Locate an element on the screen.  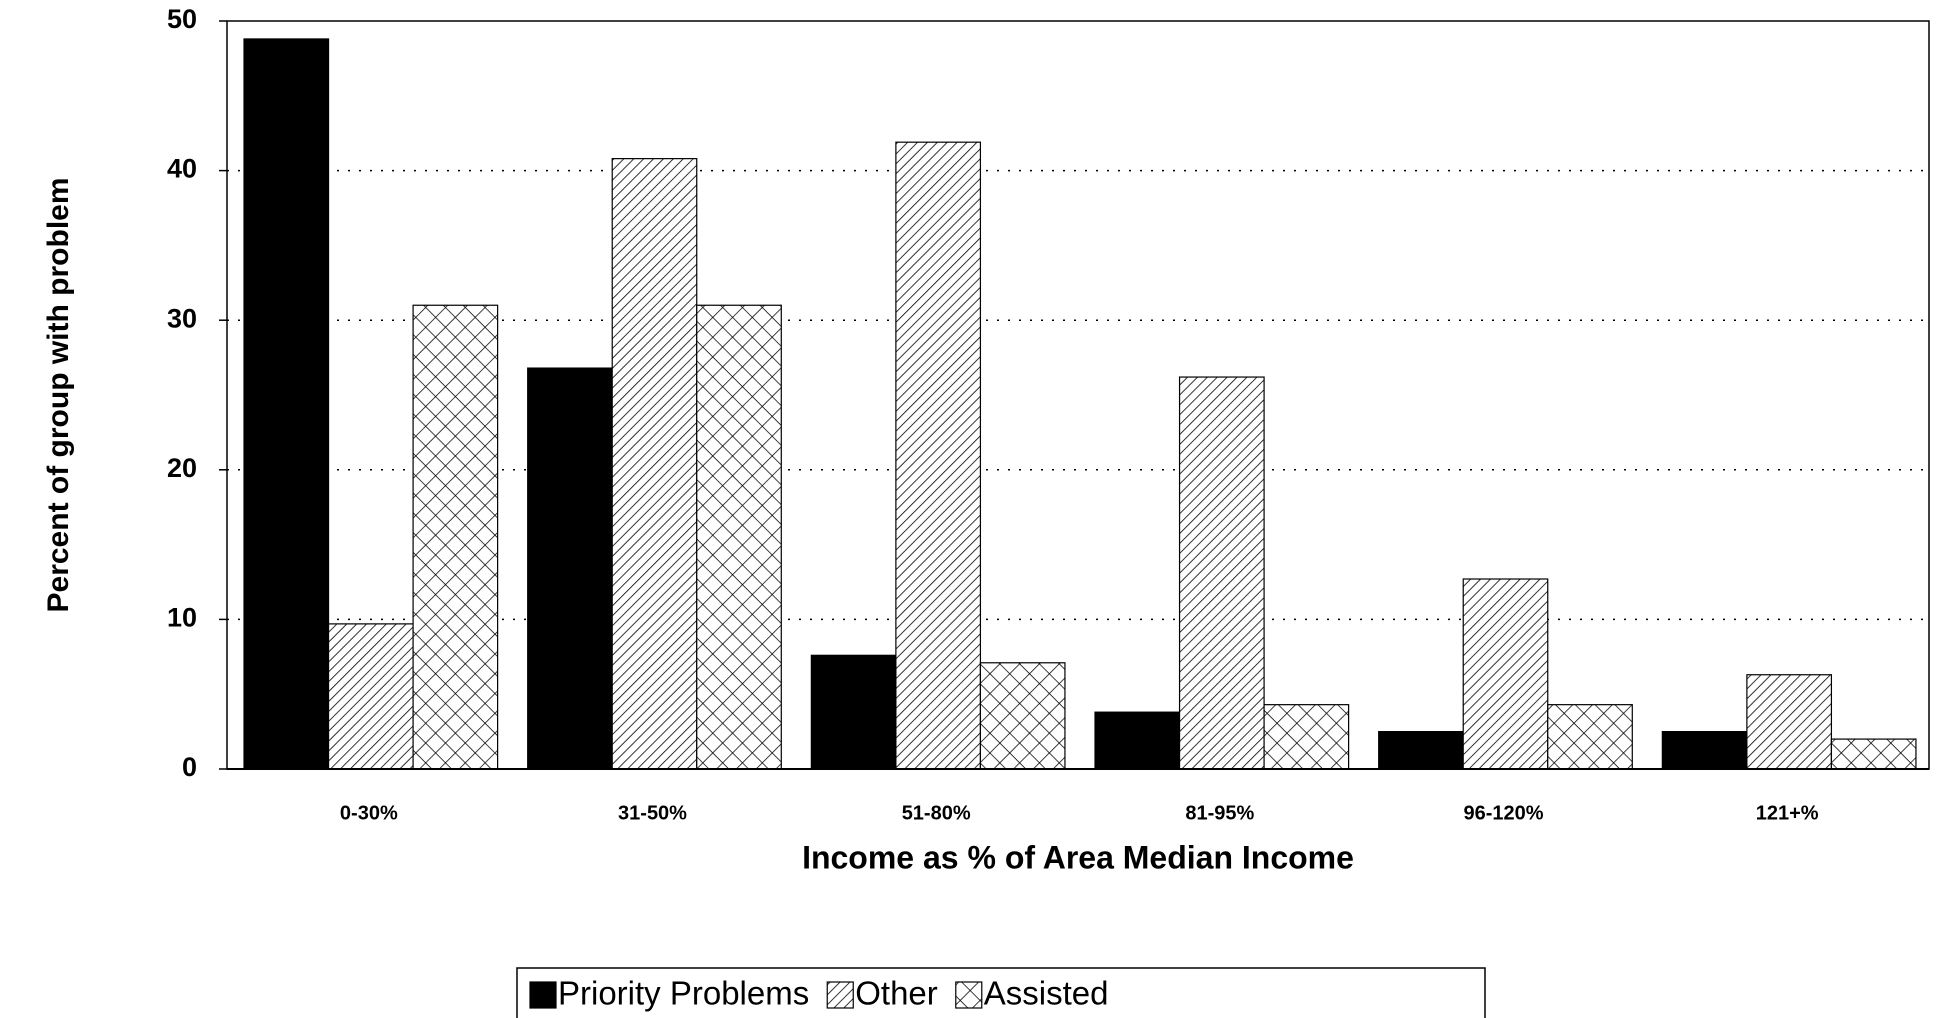
x-tick-label: 0-30% is located at coordinates (369, 813).